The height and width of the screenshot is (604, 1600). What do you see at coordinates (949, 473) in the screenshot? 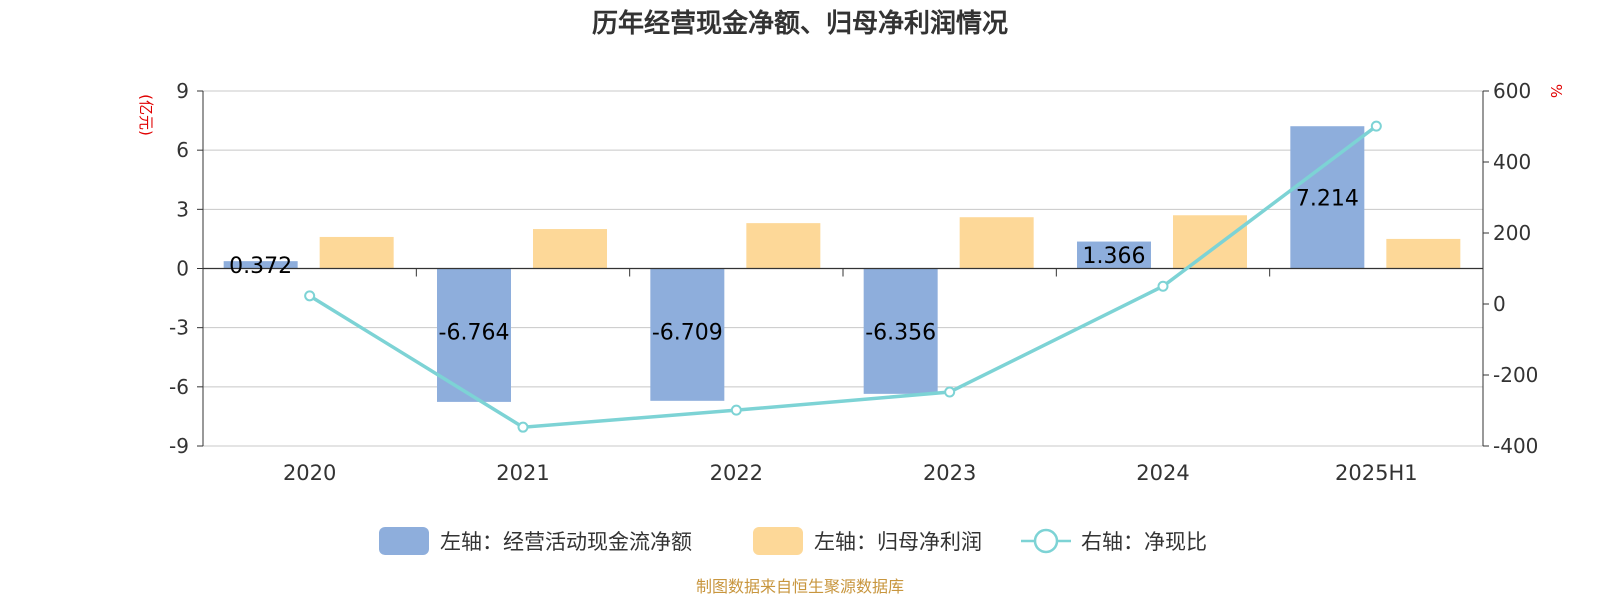
I see `x-tick-label: 2023` at bounding box center [949, 473].